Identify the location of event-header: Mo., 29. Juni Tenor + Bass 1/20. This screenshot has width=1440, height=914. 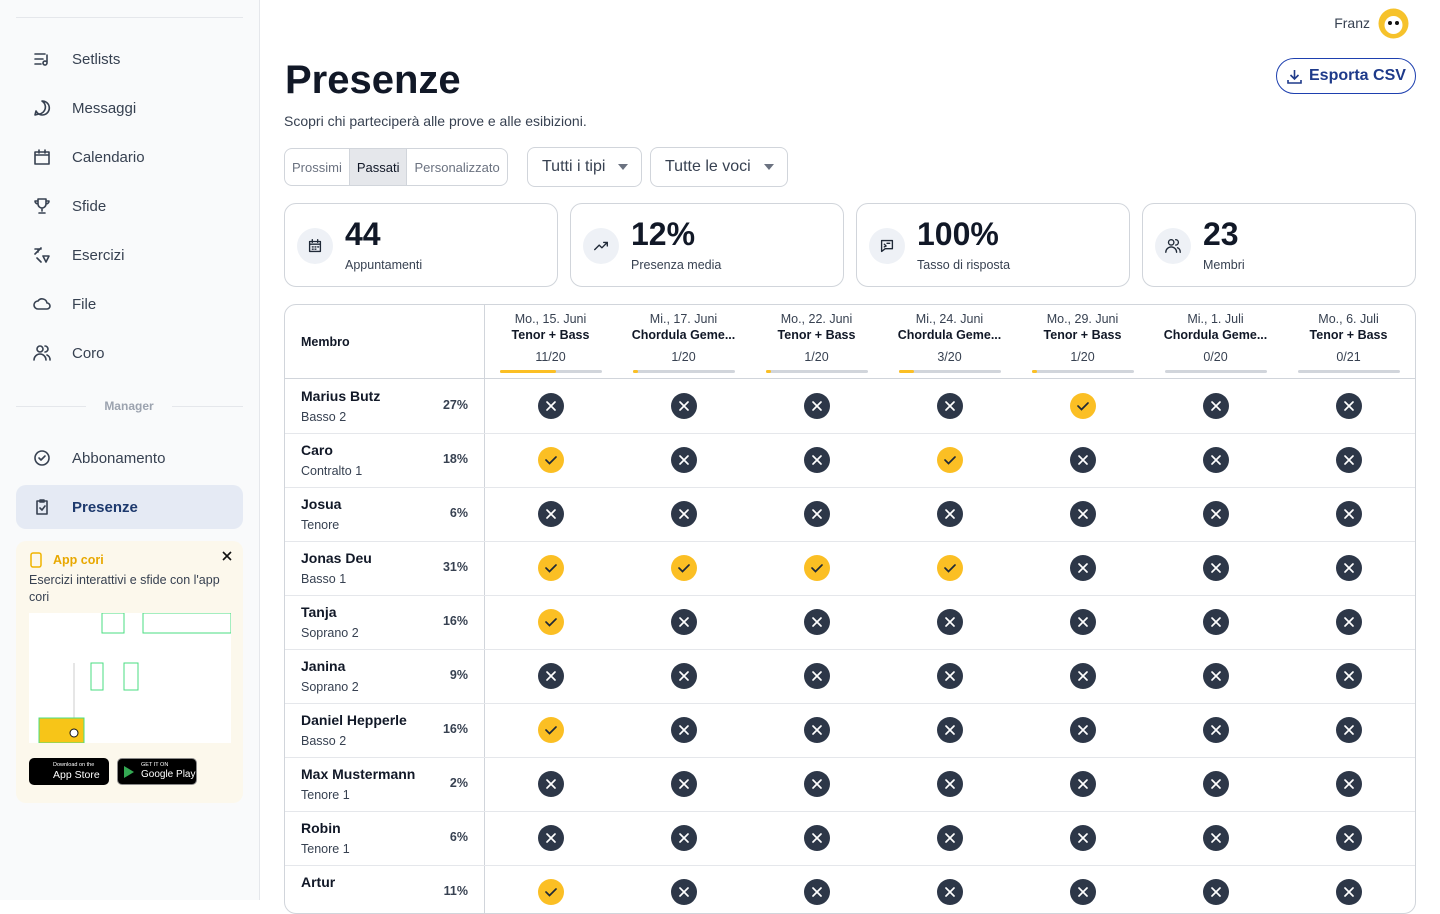
(1082, 342).